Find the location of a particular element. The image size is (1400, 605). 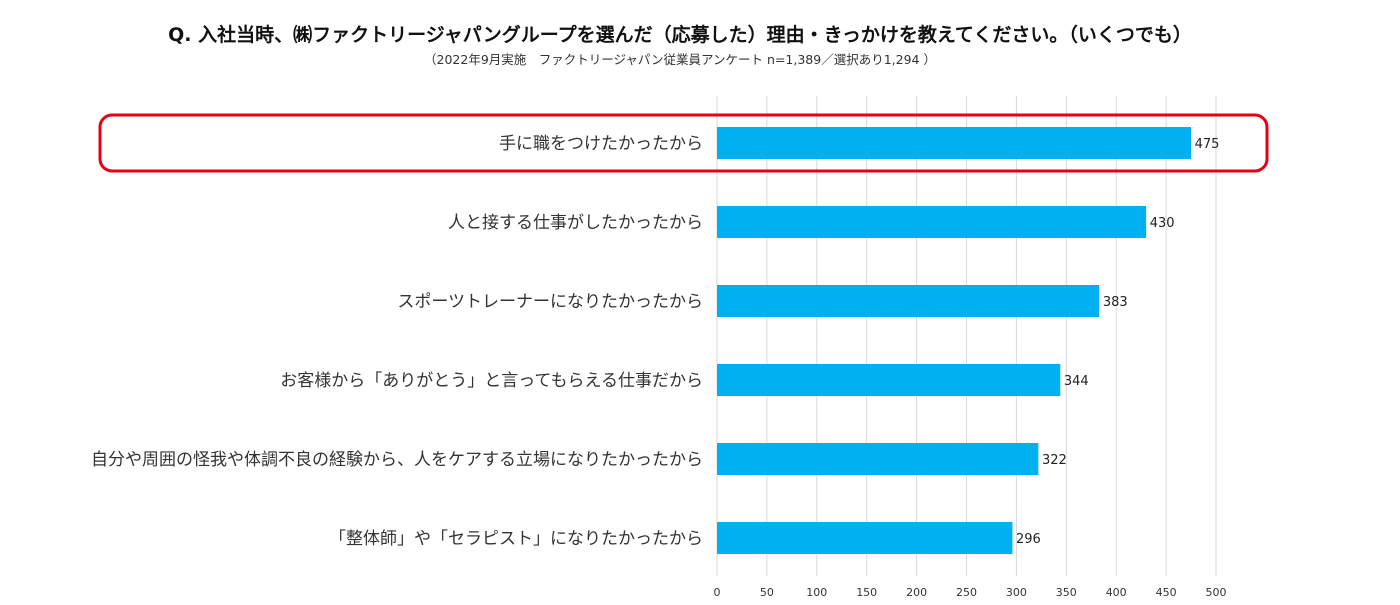

category-label: 手に職をつけたかったから is located at coordinates (601, 144).